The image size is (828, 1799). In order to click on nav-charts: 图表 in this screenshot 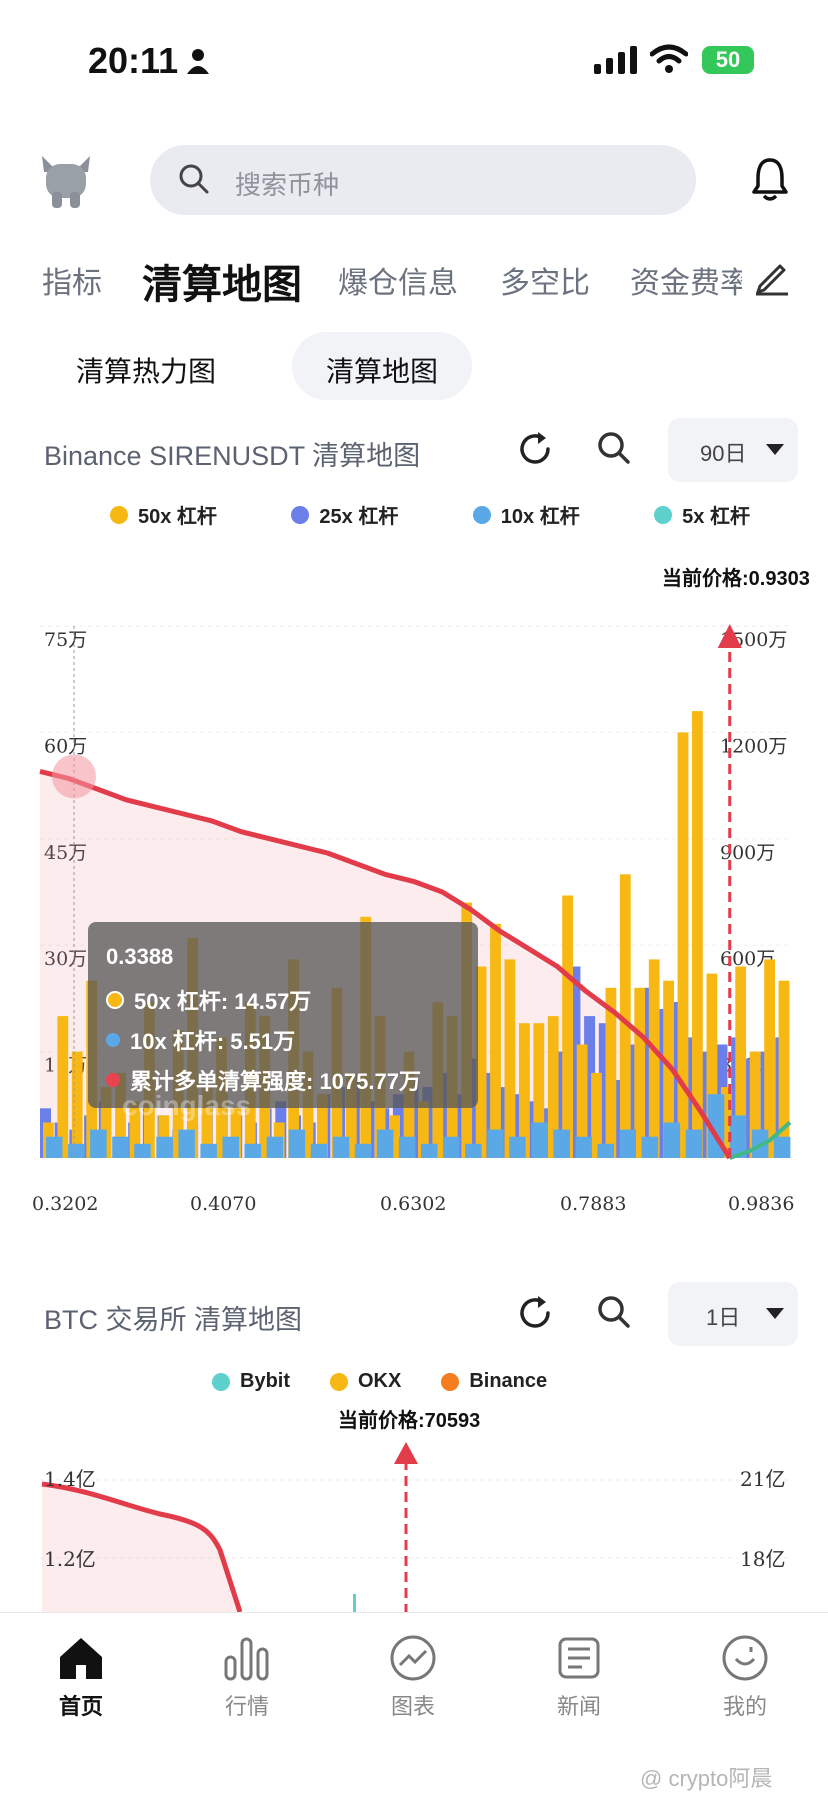, I will do `click(413, 1677)`.